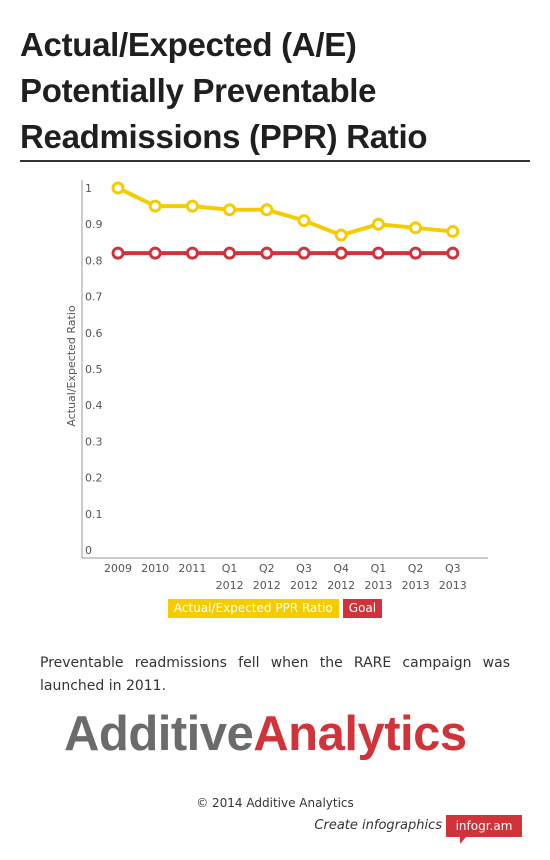  I want to click on copyright-text: © 2014 Additive Analytics, so click(275, 803).